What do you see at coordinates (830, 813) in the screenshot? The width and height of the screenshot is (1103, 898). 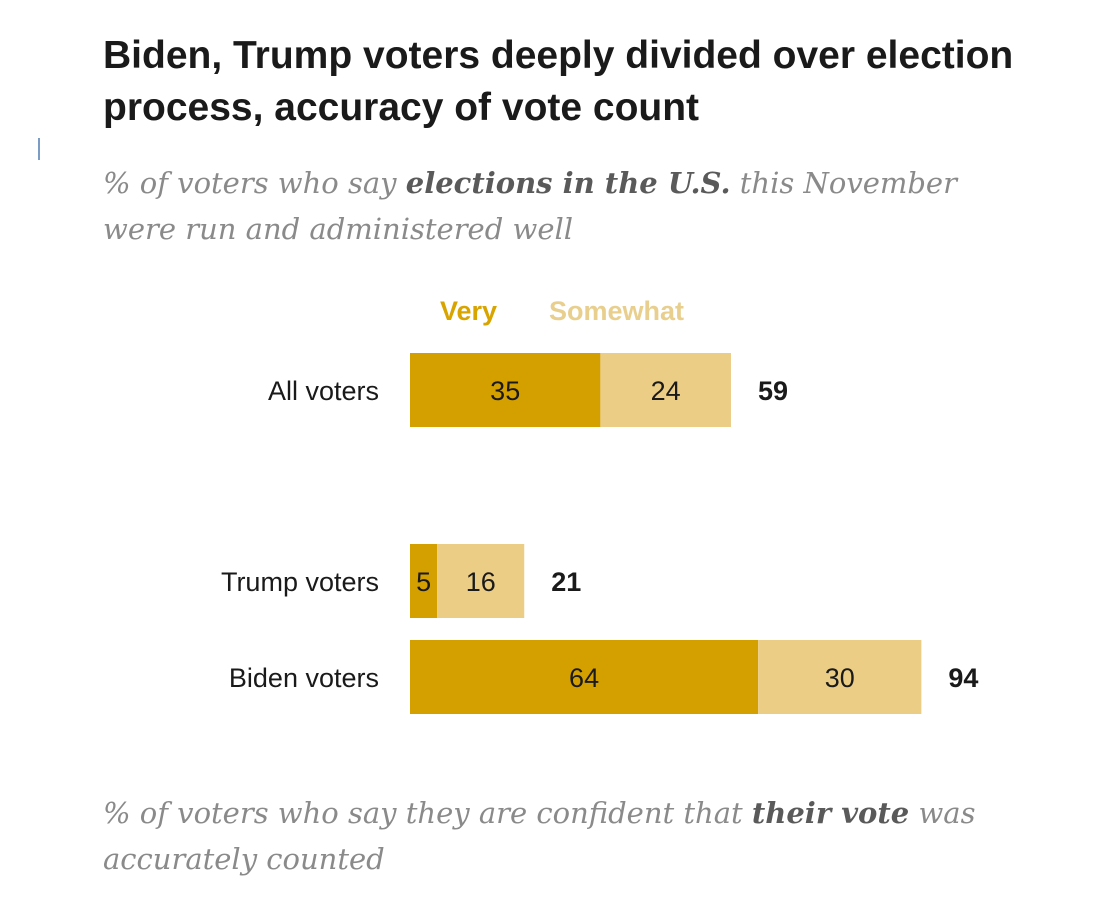 I see `note-emphasis: their vote` at bounding box center [830, 813].